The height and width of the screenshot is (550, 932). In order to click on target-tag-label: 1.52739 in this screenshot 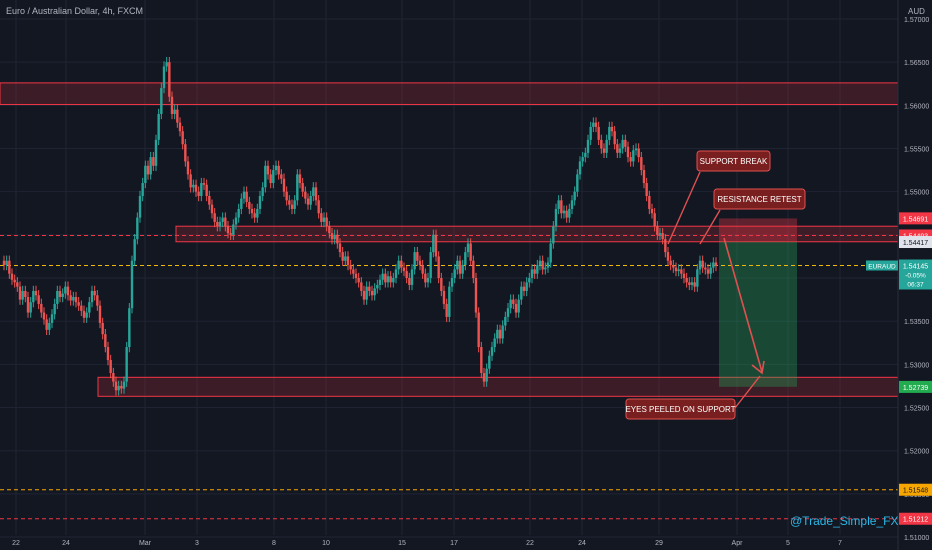, I will do `click(915, 388)`.